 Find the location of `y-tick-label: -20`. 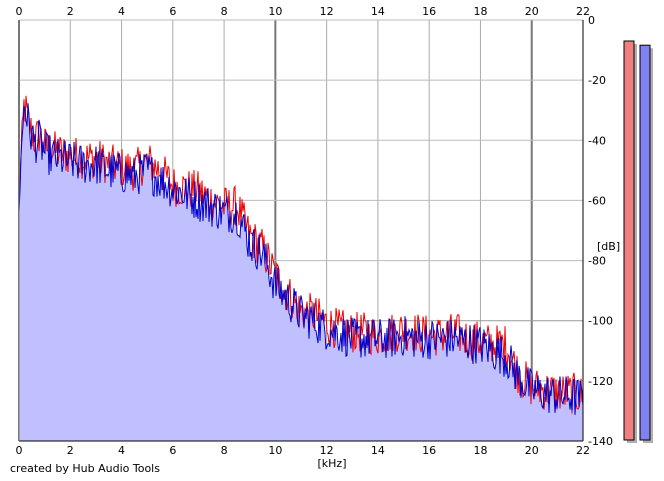

y-tick-label: -20 is located at coordinates (597, 80).